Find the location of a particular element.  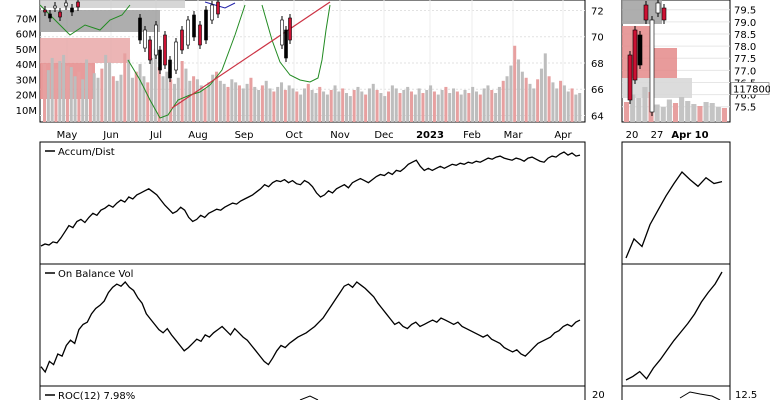

x-tick-label: Dec is located at coordinates (383, 135).